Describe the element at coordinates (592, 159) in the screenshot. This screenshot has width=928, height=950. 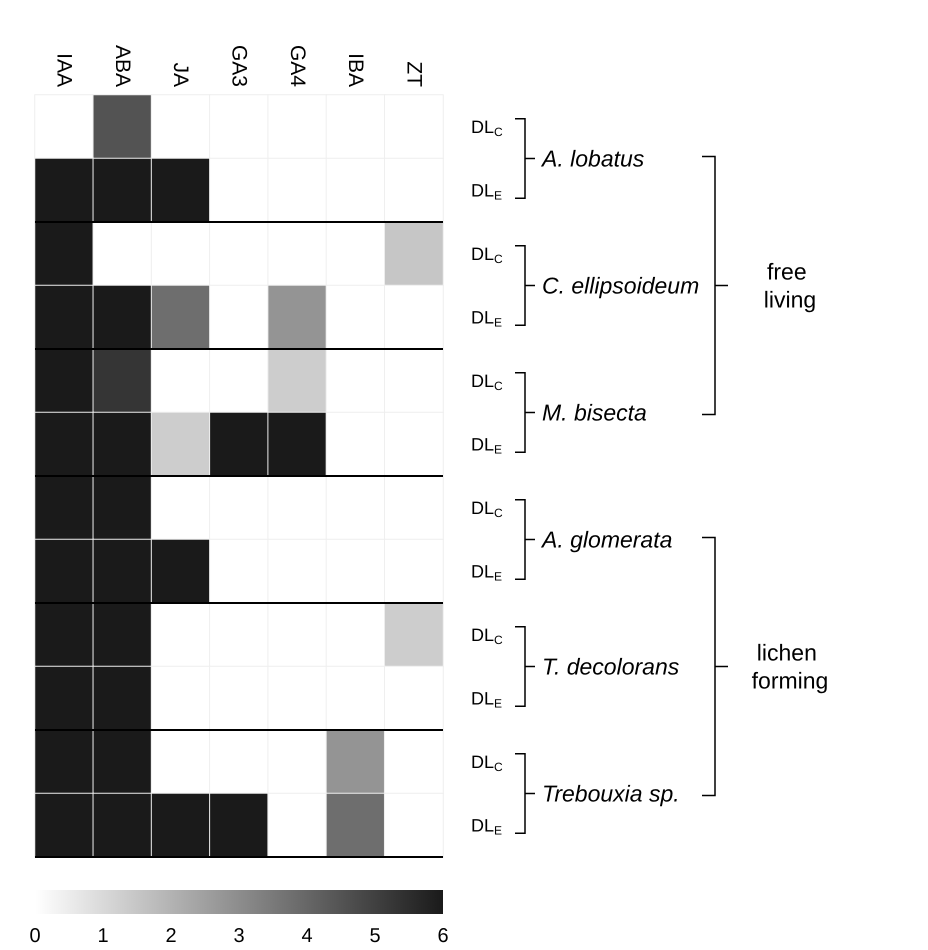
I see `text: A. lobatus` at that location.